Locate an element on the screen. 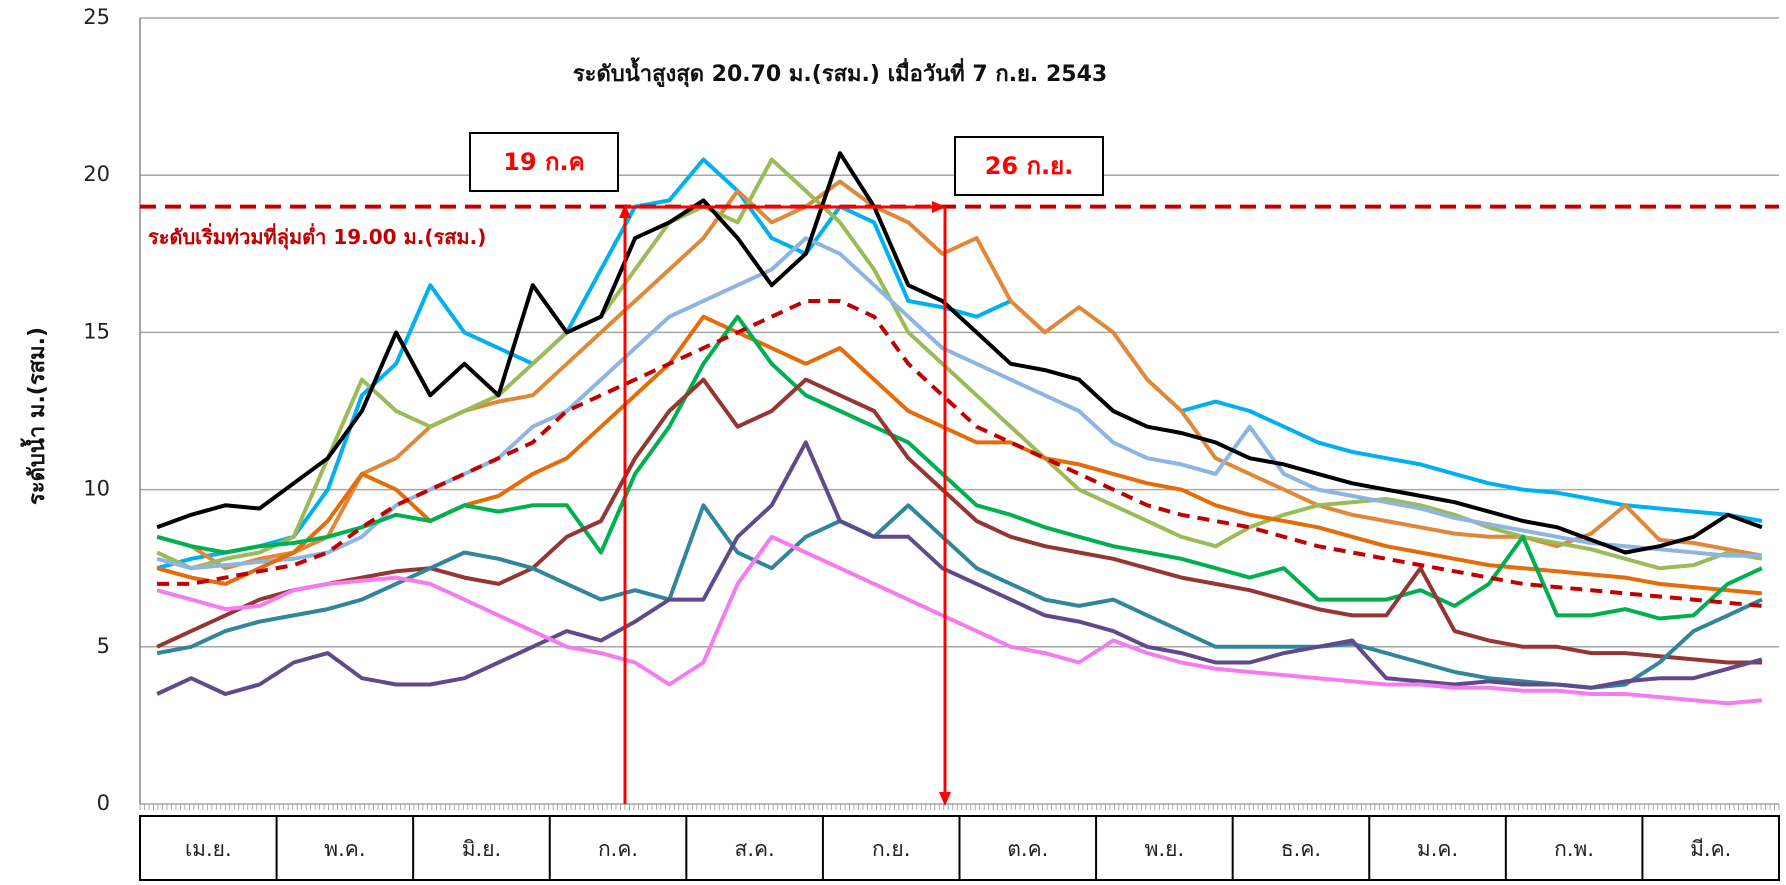 The image size is (1786, 885). y-axis-label: ระดับน้ำ ม.(รสม.) is located at coordinates (35, 416).